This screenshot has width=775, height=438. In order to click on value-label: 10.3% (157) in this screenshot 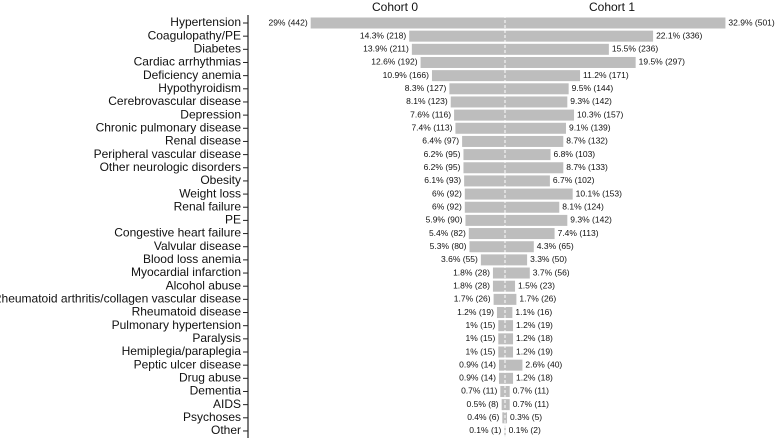, I will do `click(600, 114)`.